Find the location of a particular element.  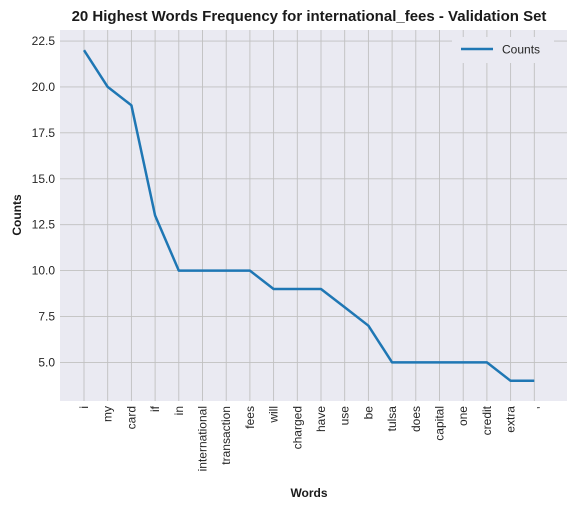

y-tick-label: 15.0 is located at coordinates (44, 179).